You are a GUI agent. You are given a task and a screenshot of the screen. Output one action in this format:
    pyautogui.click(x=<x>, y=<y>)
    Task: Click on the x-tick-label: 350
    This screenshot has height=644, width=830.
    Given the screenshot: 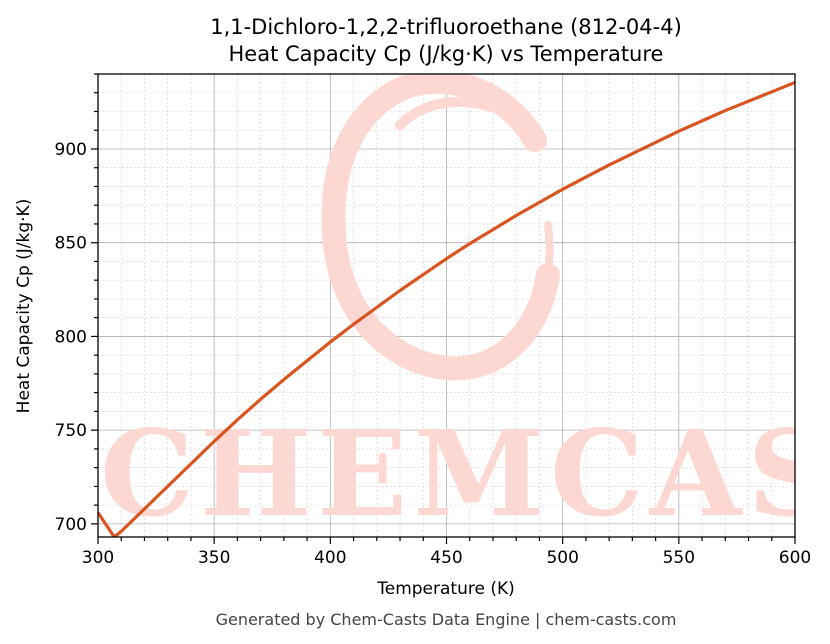 What is the action you would take?
    pyautogui.click(x=214, y=558)
    